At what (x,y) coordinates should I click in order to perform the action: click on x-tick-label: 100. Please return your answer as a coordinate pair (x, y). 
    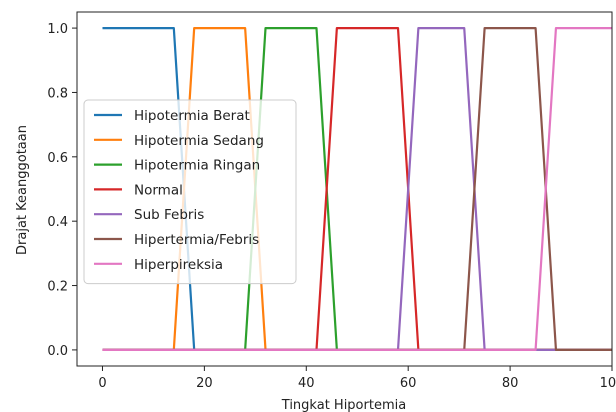
    Looking at the image, I should click on (608, 383).